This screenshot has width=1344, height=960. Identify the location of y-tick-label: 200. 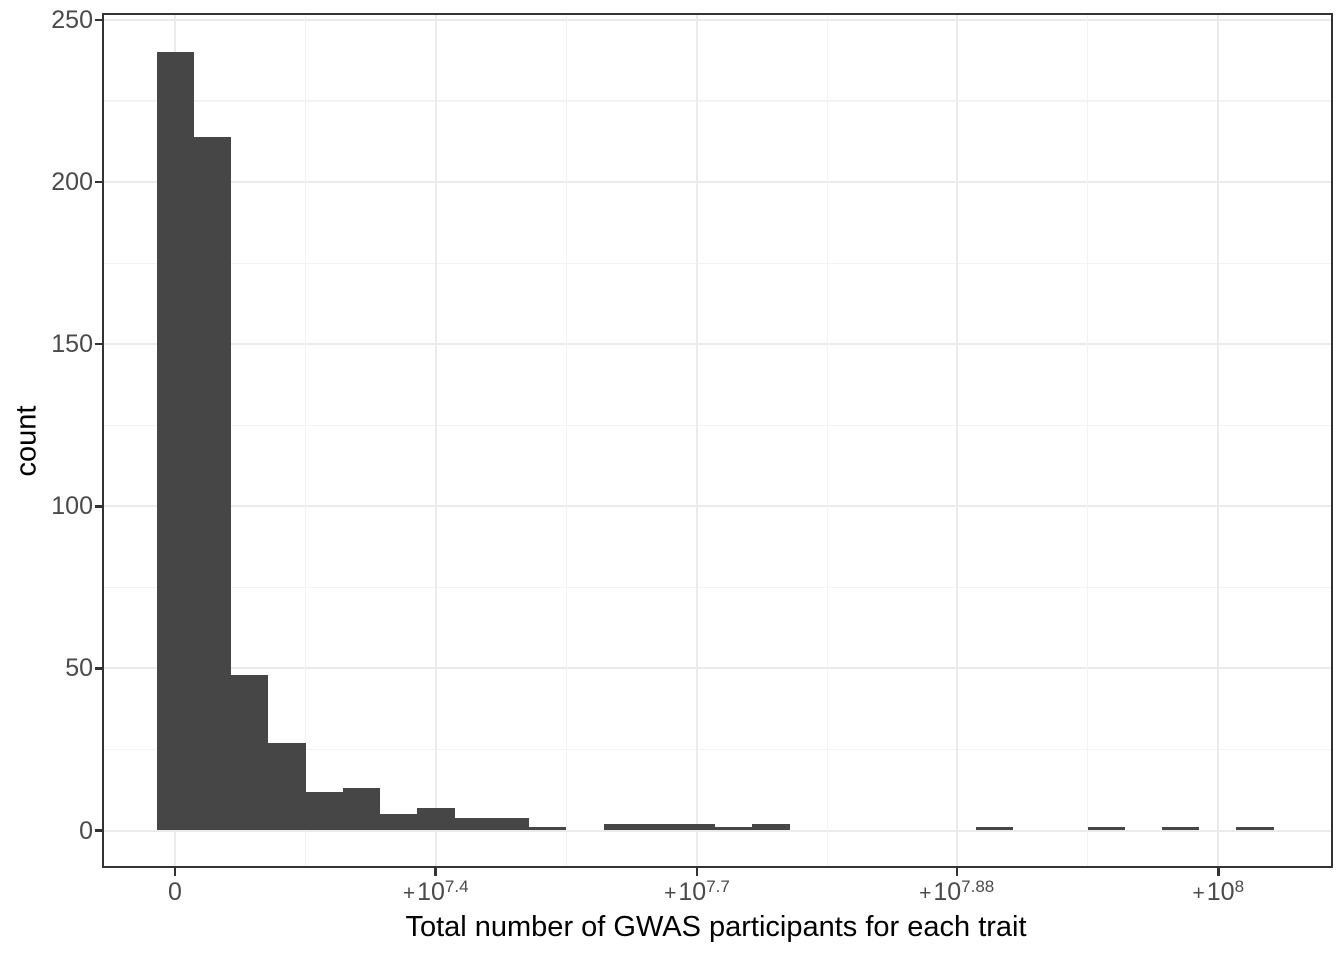
(72, 182).